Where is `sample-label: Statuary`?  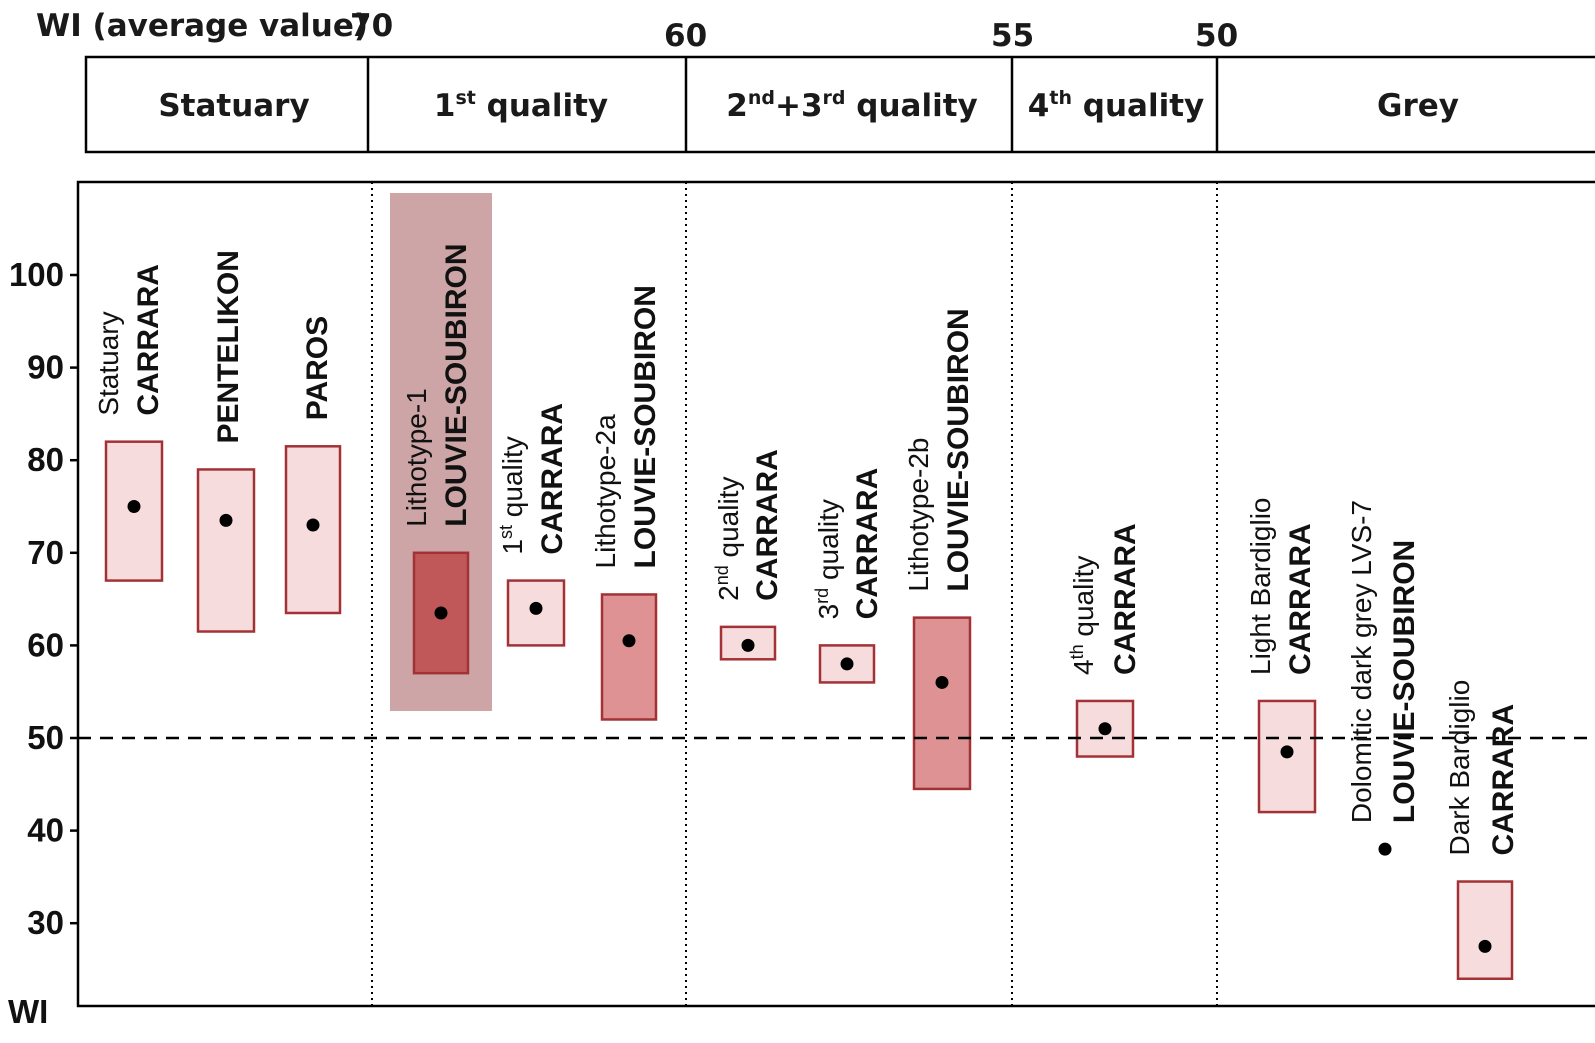 sample-label: Statuary is located at coordinates (108, 363).